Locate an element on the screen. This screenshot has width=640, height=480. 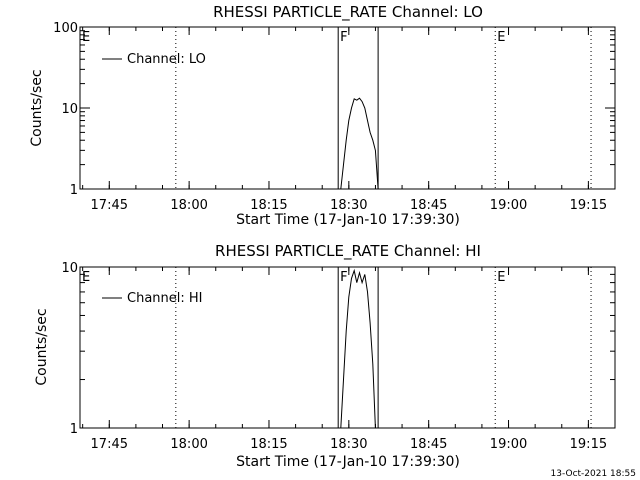
panel-lo-legend: Channel: LO is located at coordinates (154, 59).